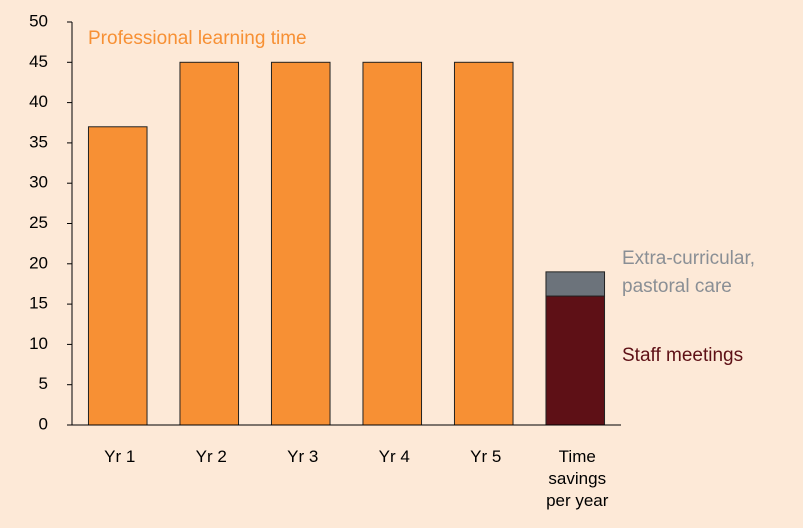 The height and width of the screenshot is (528, 803). I want to click on y-tick-label: 15, so click(38, 303).